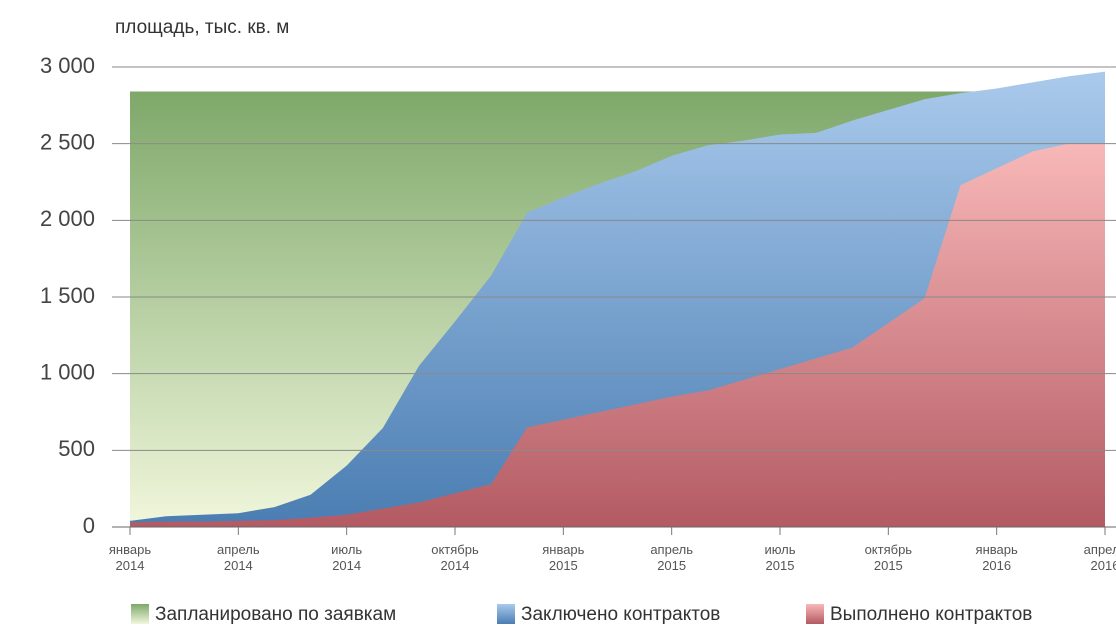 Image resolution: width=1116 pixels, height=630 pixels. Describe the element at coordinates (931, 614) in the screenshot. I see `legend-label: Выполнено контрактов` at that location.